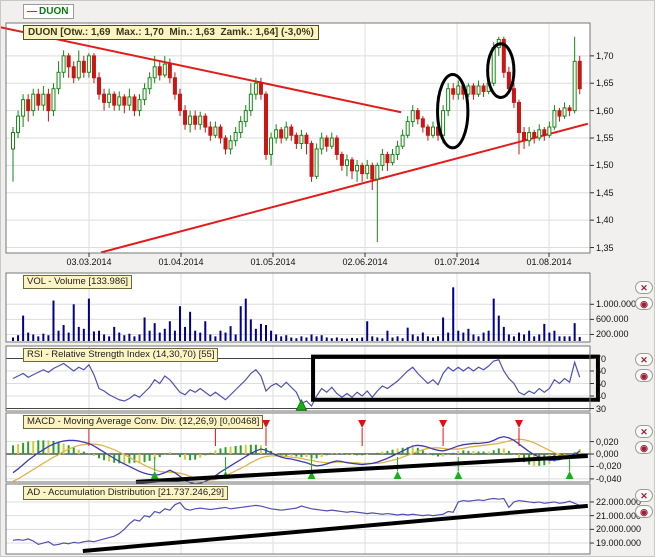 This screenshot has width=655, height=557. I want to click on rsi-y-tick-label: 70, so click(601, 358).